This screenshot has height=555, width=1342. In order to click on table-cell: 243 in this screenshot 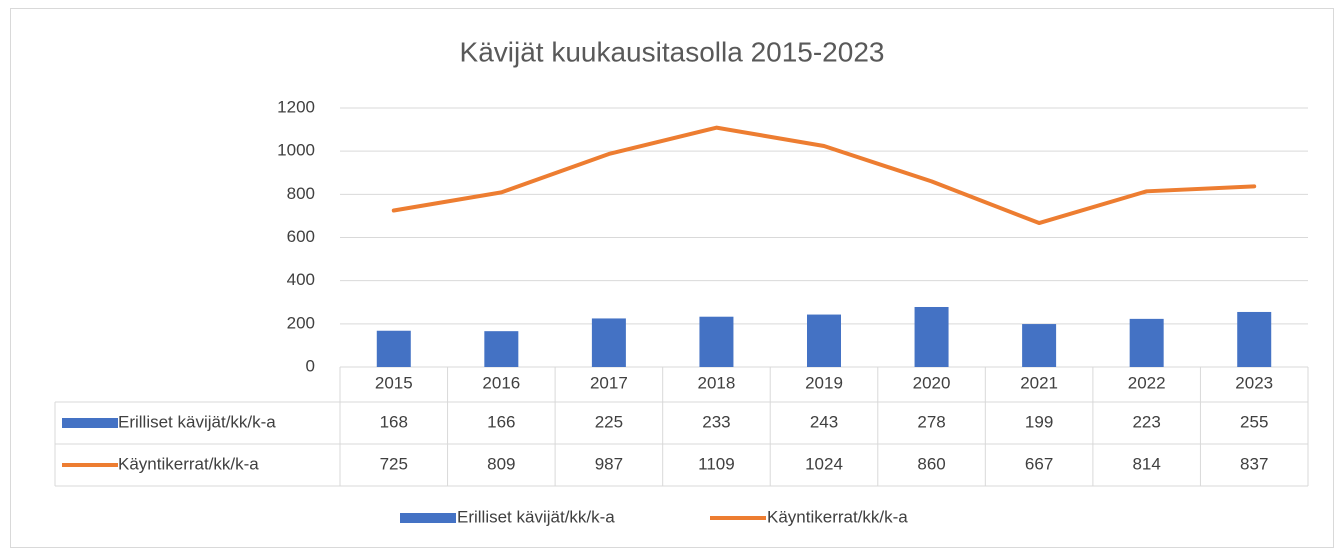, I will do `click(824, 421)`.